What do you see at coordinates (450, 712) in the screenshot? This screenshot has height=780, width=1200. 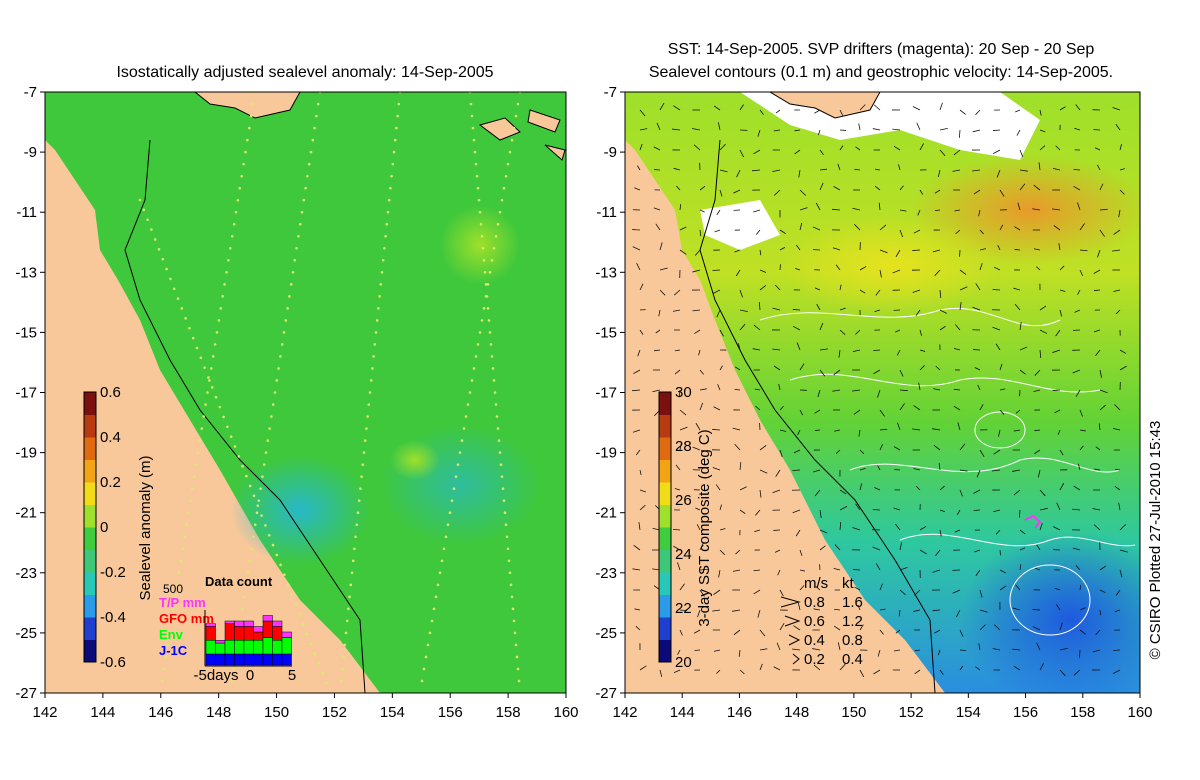 I see `x-tick-label: 156` at bounding box center [450, 712].